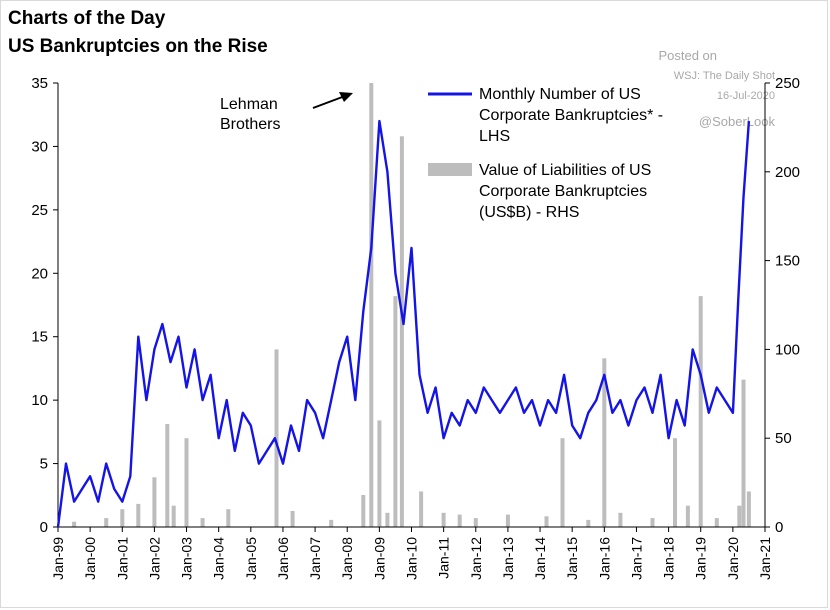  Describe the element at coordinates (329, 102) in the screenshot. I see `lehman-arrow-shaft` at that location.